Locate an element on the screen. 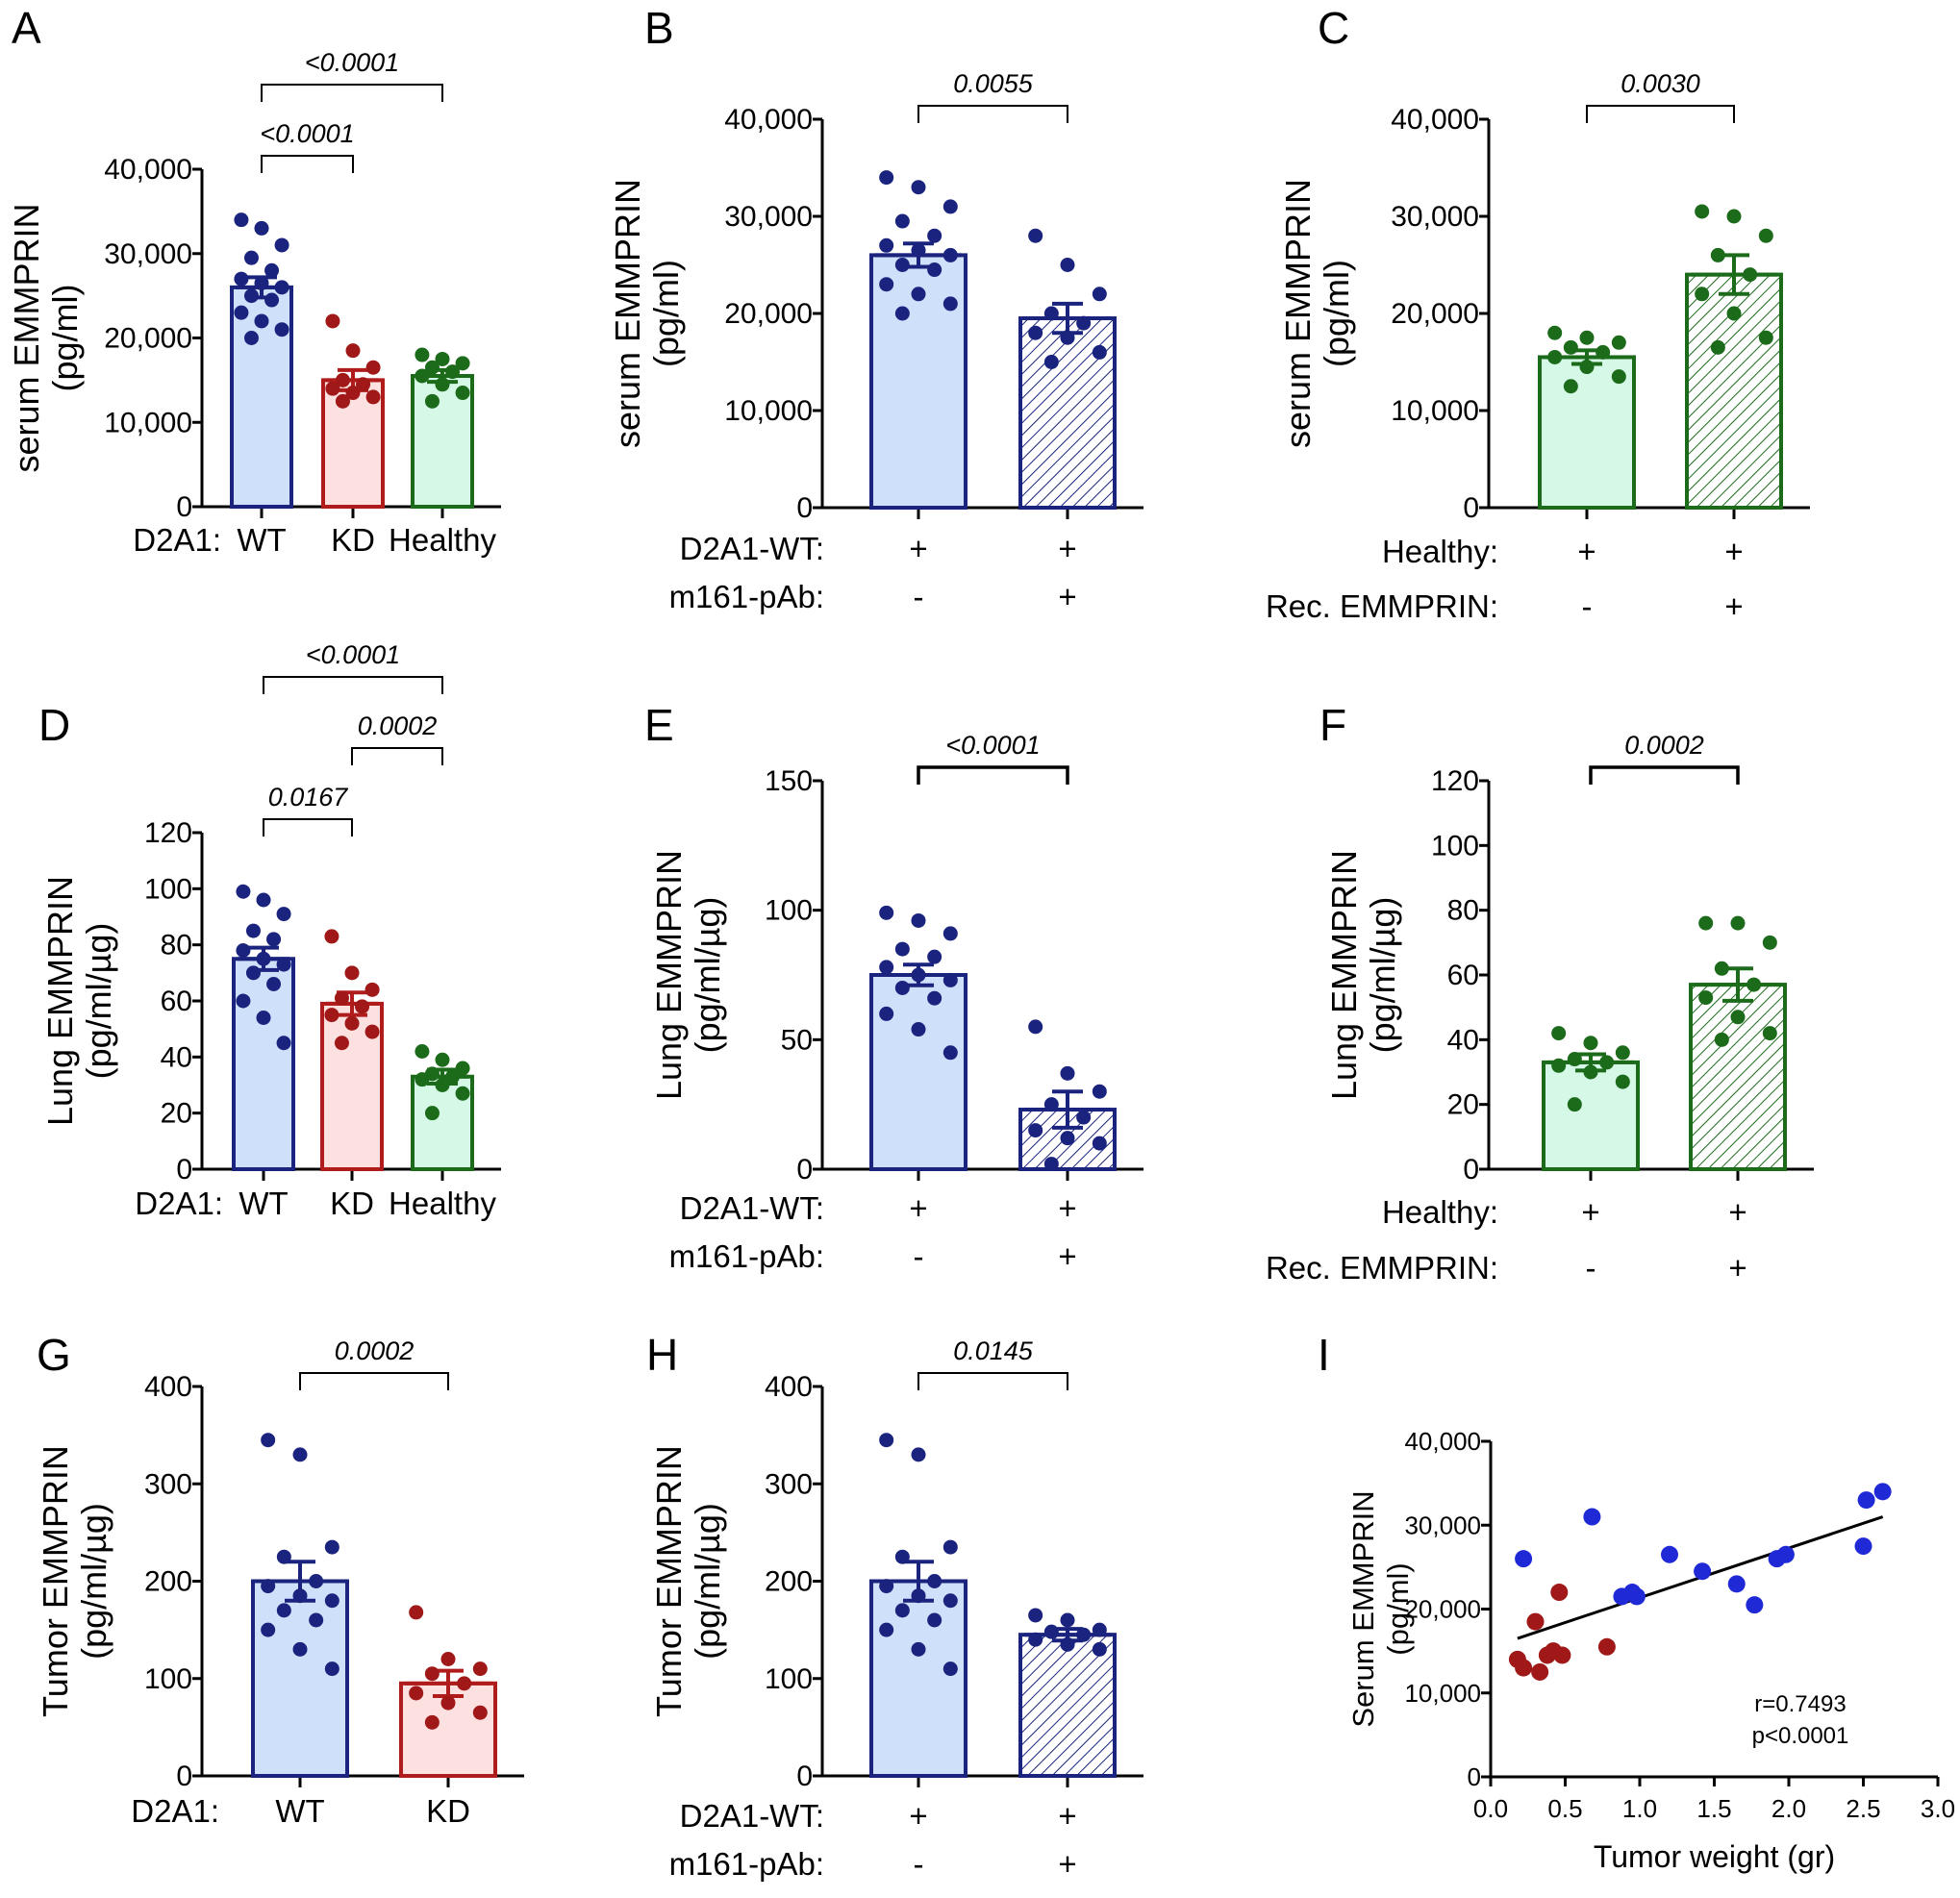  group-row-label: Rec. EMMPRIN: is located at coordinates (1382, 1268).